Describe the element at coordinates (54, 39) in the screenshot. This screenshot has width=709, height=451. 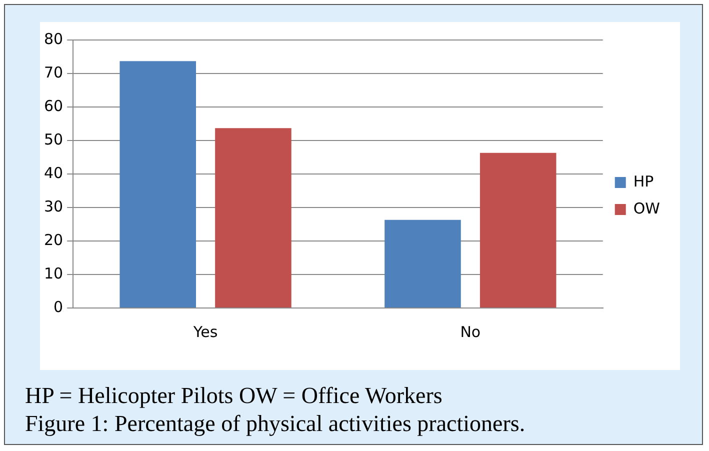
I see `y-tick-label: 80` at that location.